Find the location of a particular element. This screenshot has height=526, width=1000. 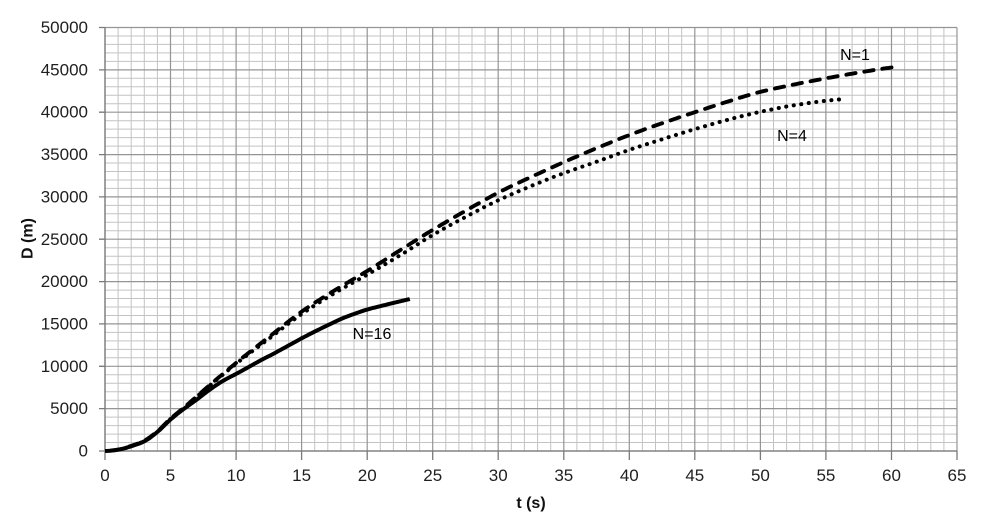

svg-text: 50 is located at coordinates (760, 475).